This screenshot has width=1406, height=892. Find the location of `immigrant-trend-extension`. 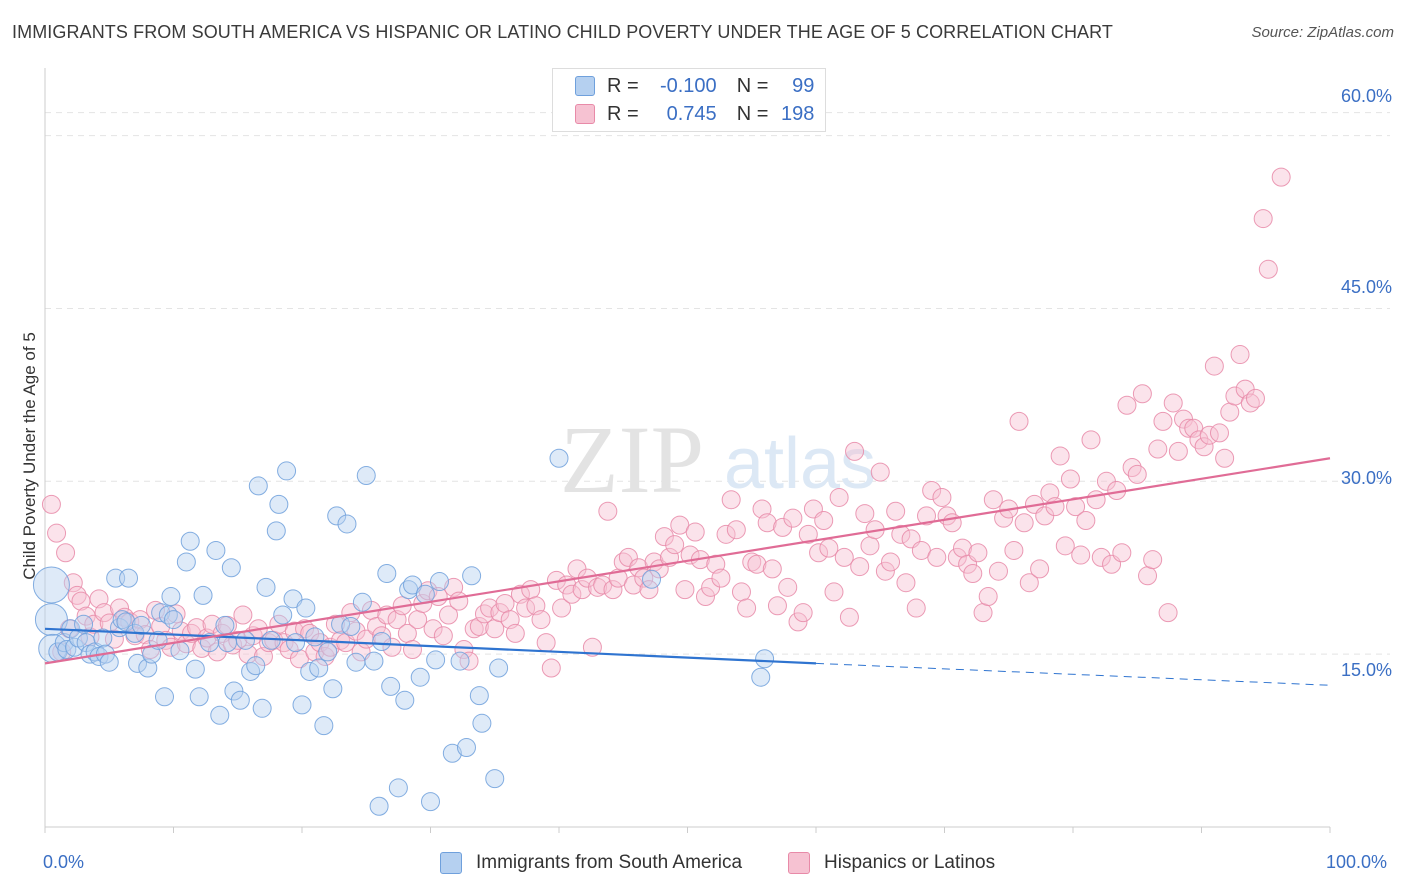

immigrant-trend-extension is located at coordinates (1073, 674).